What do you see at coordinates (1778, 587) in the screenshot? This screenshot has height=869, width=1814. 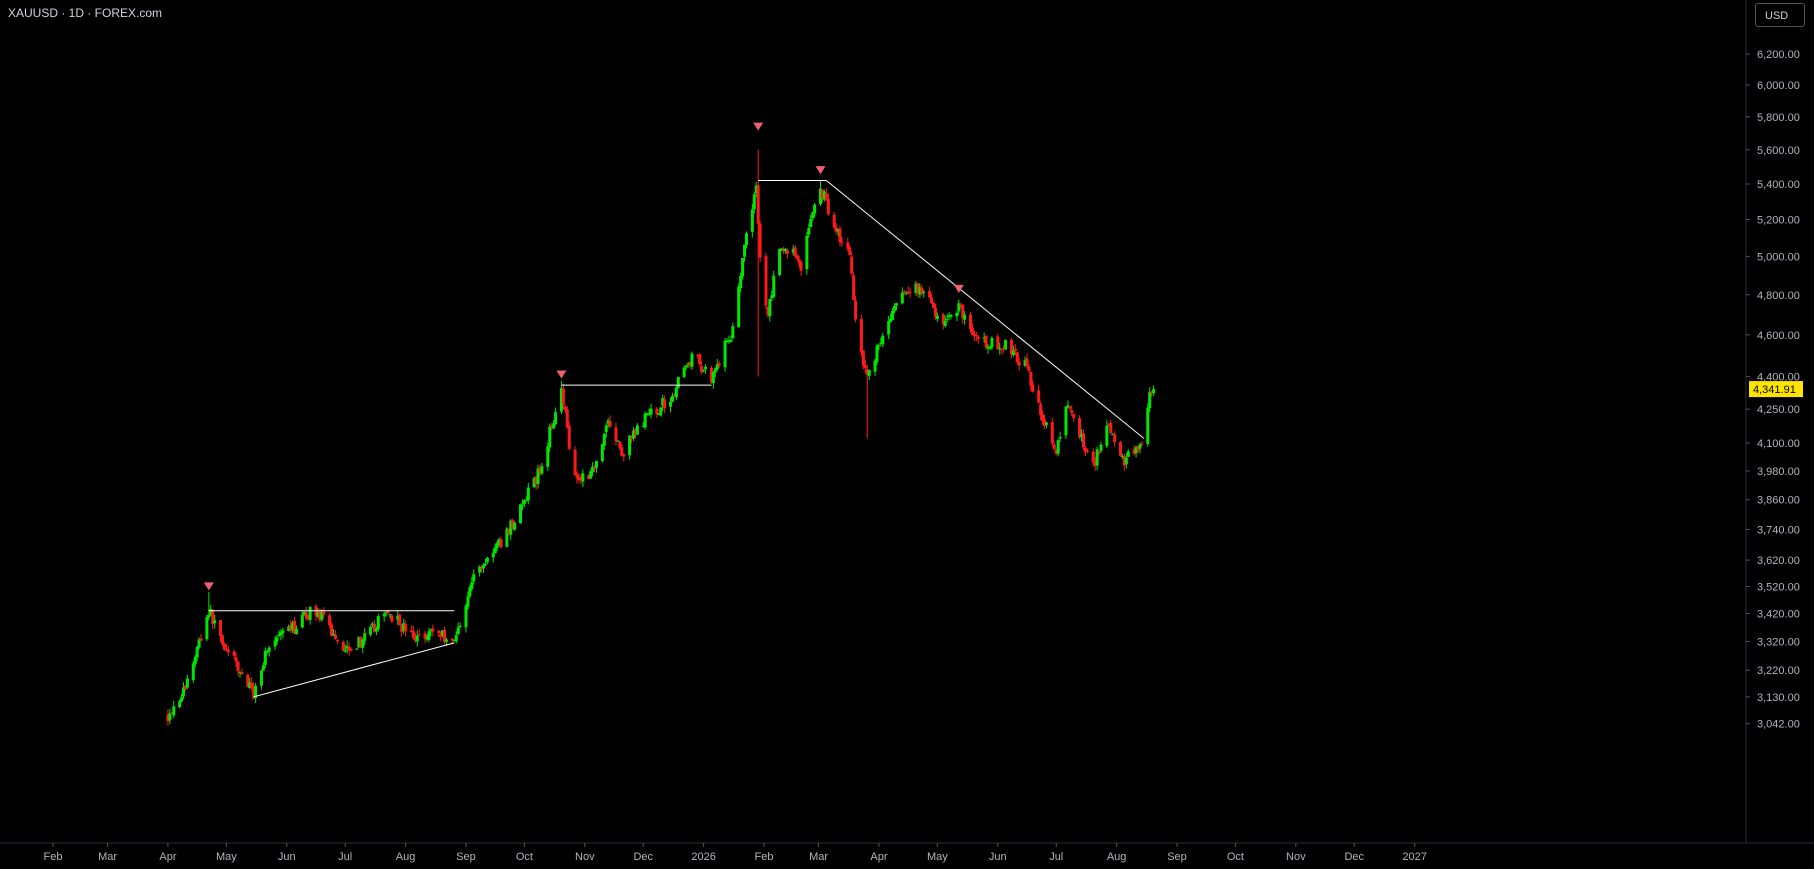 I see `y-tick-label: 3,520.00` at bounding box center [1778, 587].